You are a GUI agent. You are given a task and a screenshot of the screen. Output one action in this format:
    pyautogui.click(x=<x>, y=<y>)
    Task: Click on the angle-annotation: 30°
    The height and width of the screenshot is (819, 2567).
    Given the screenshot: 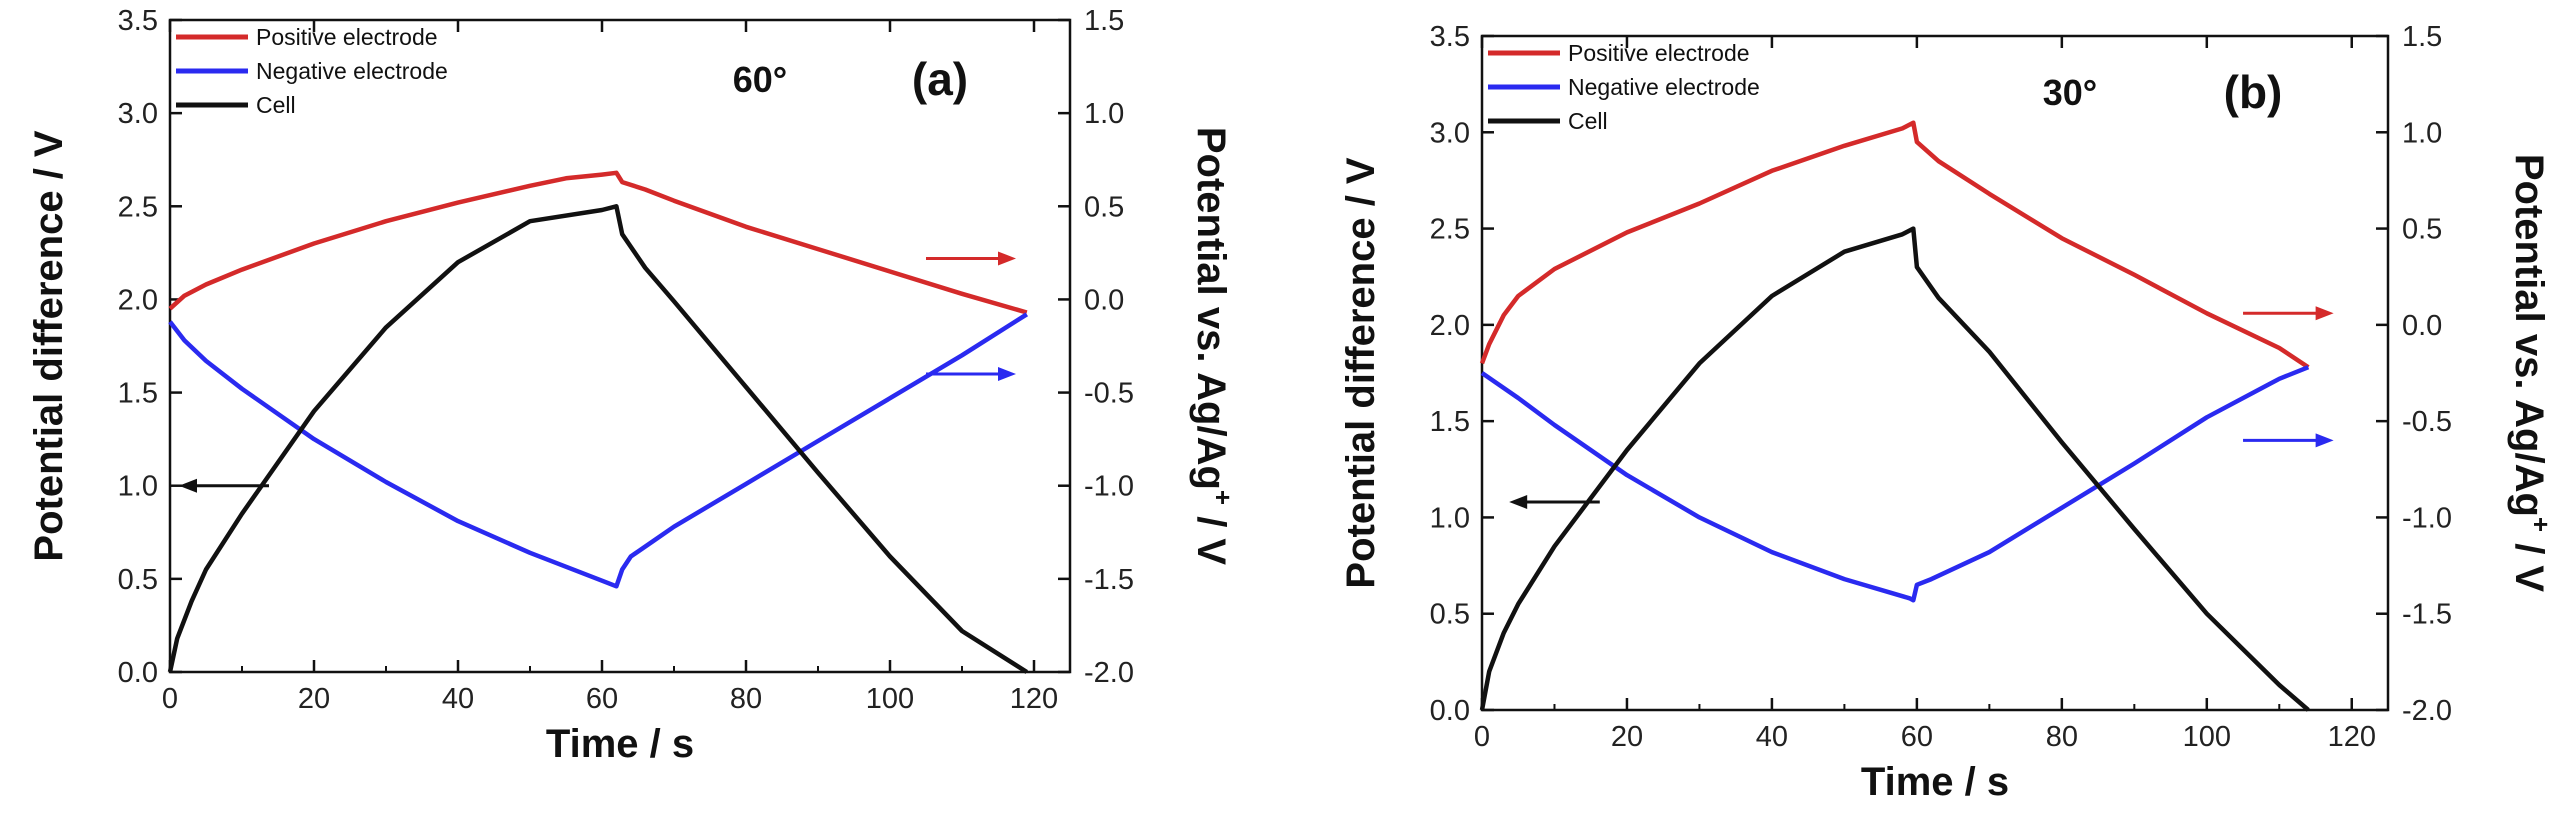 What is the action you would take?
    pyautogui.click(x=2070, y=92)
    